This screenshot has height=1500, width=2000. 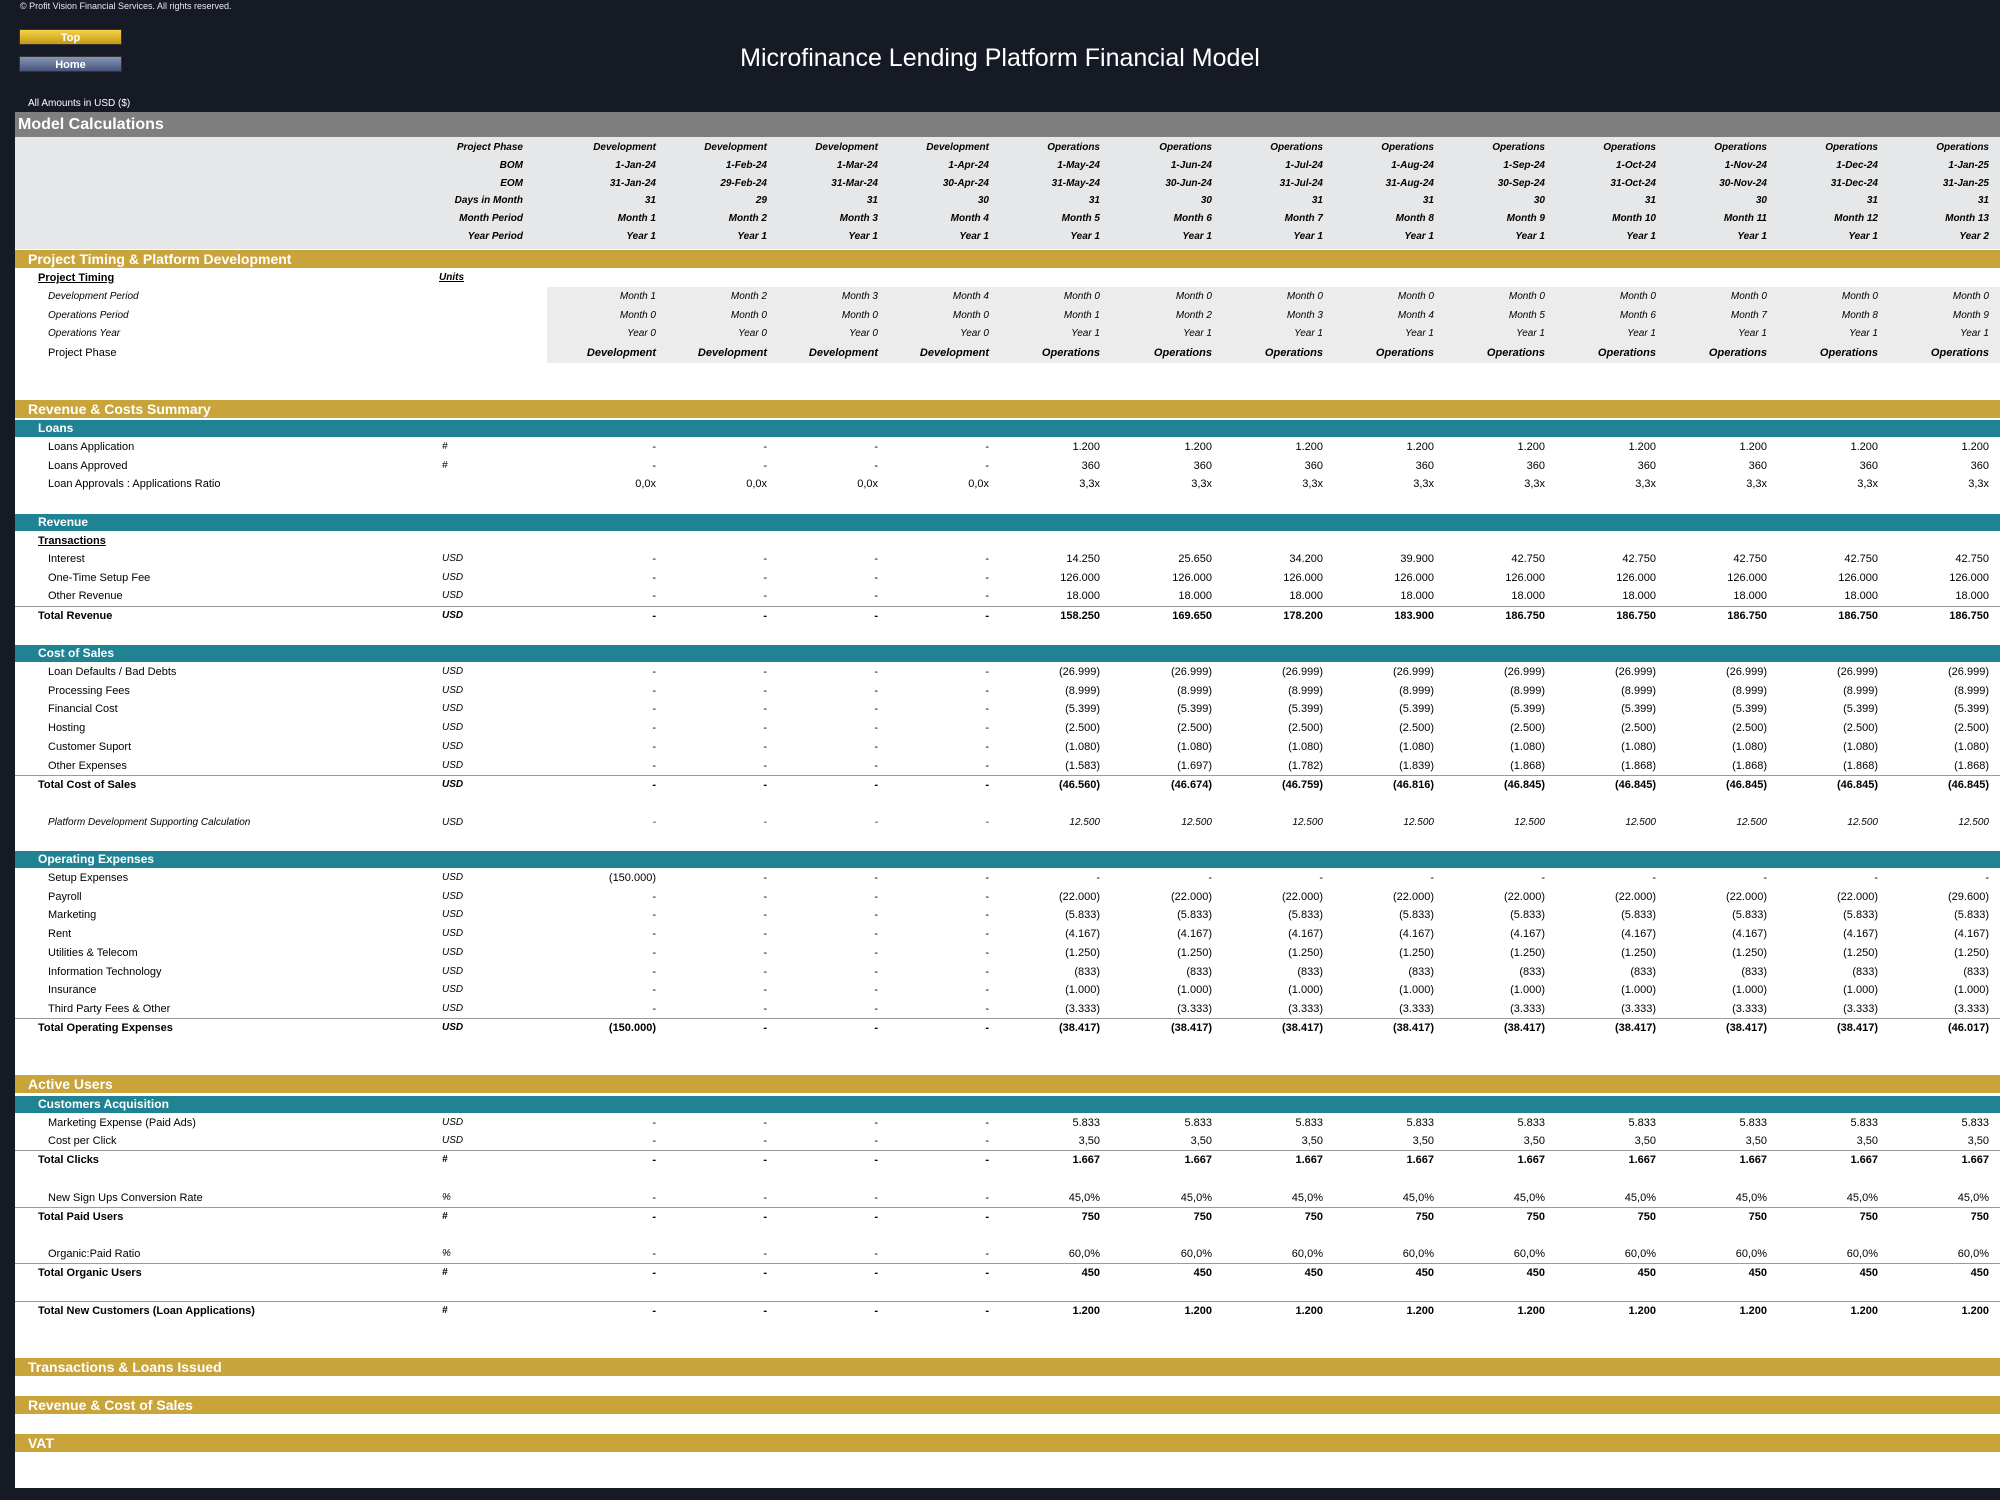 I want to click on value-cell: 60,0%, so click(x=1751, y=1254).